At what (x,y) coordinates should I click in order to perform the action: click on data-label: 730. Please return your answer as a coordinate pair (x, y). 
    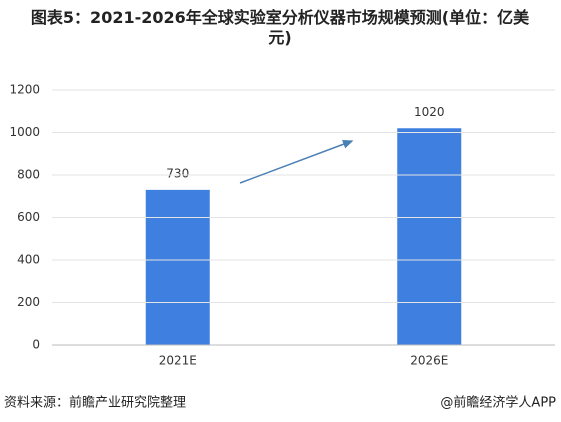
    Looking at the image, I should click on (177, 173).